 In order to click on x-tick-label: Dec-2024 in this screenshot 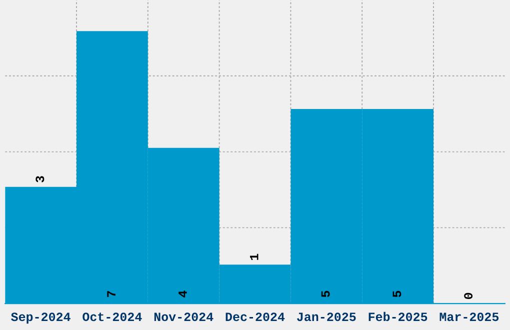, I will do `click(255, 317)`.